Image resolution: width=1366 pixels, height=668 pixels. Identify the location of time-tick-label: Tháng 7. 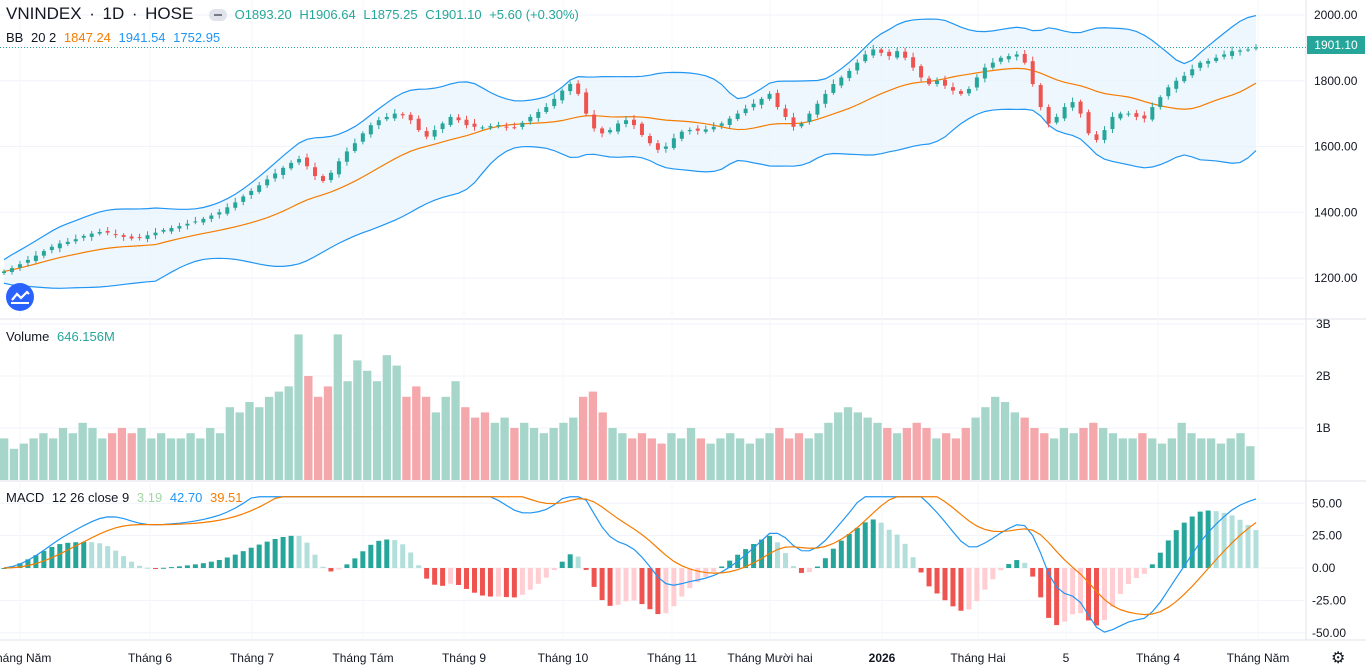
(252, 658).